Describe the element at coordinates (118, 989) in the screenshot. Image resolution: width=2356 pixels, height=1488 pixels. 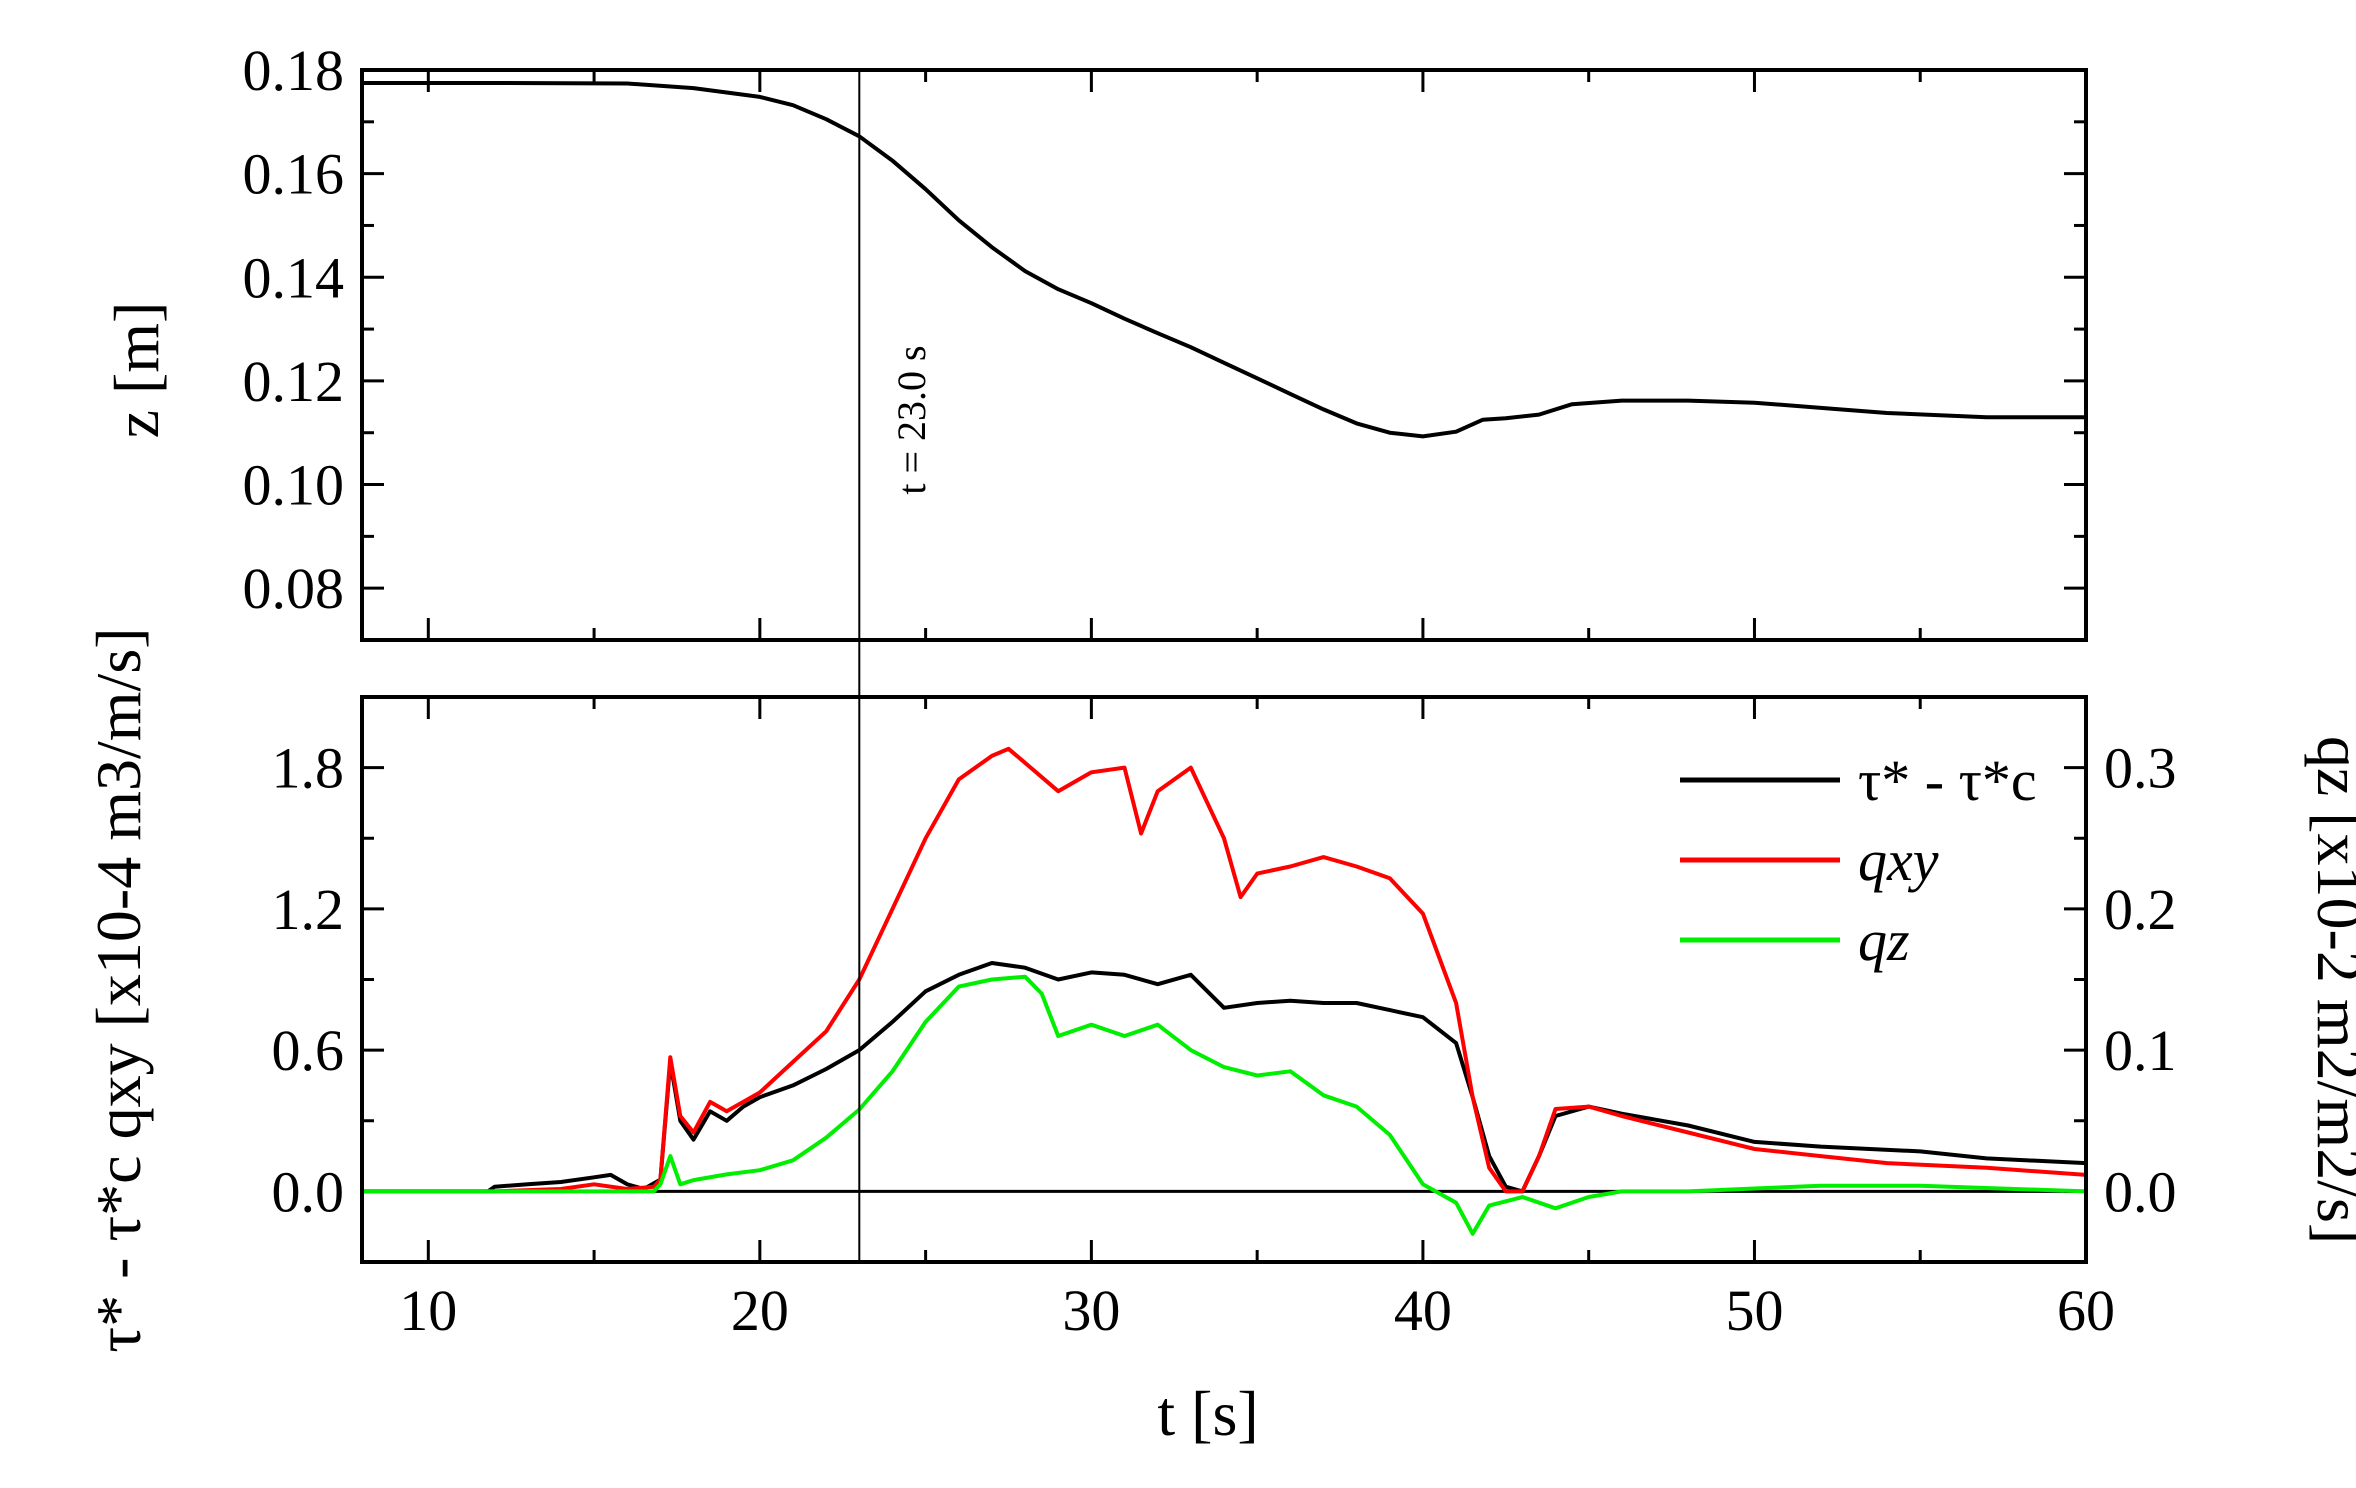
I see `bottom-left-y-axis-label: τ* - τ*c qxy [x10-4 m3/m/s]` at that location.